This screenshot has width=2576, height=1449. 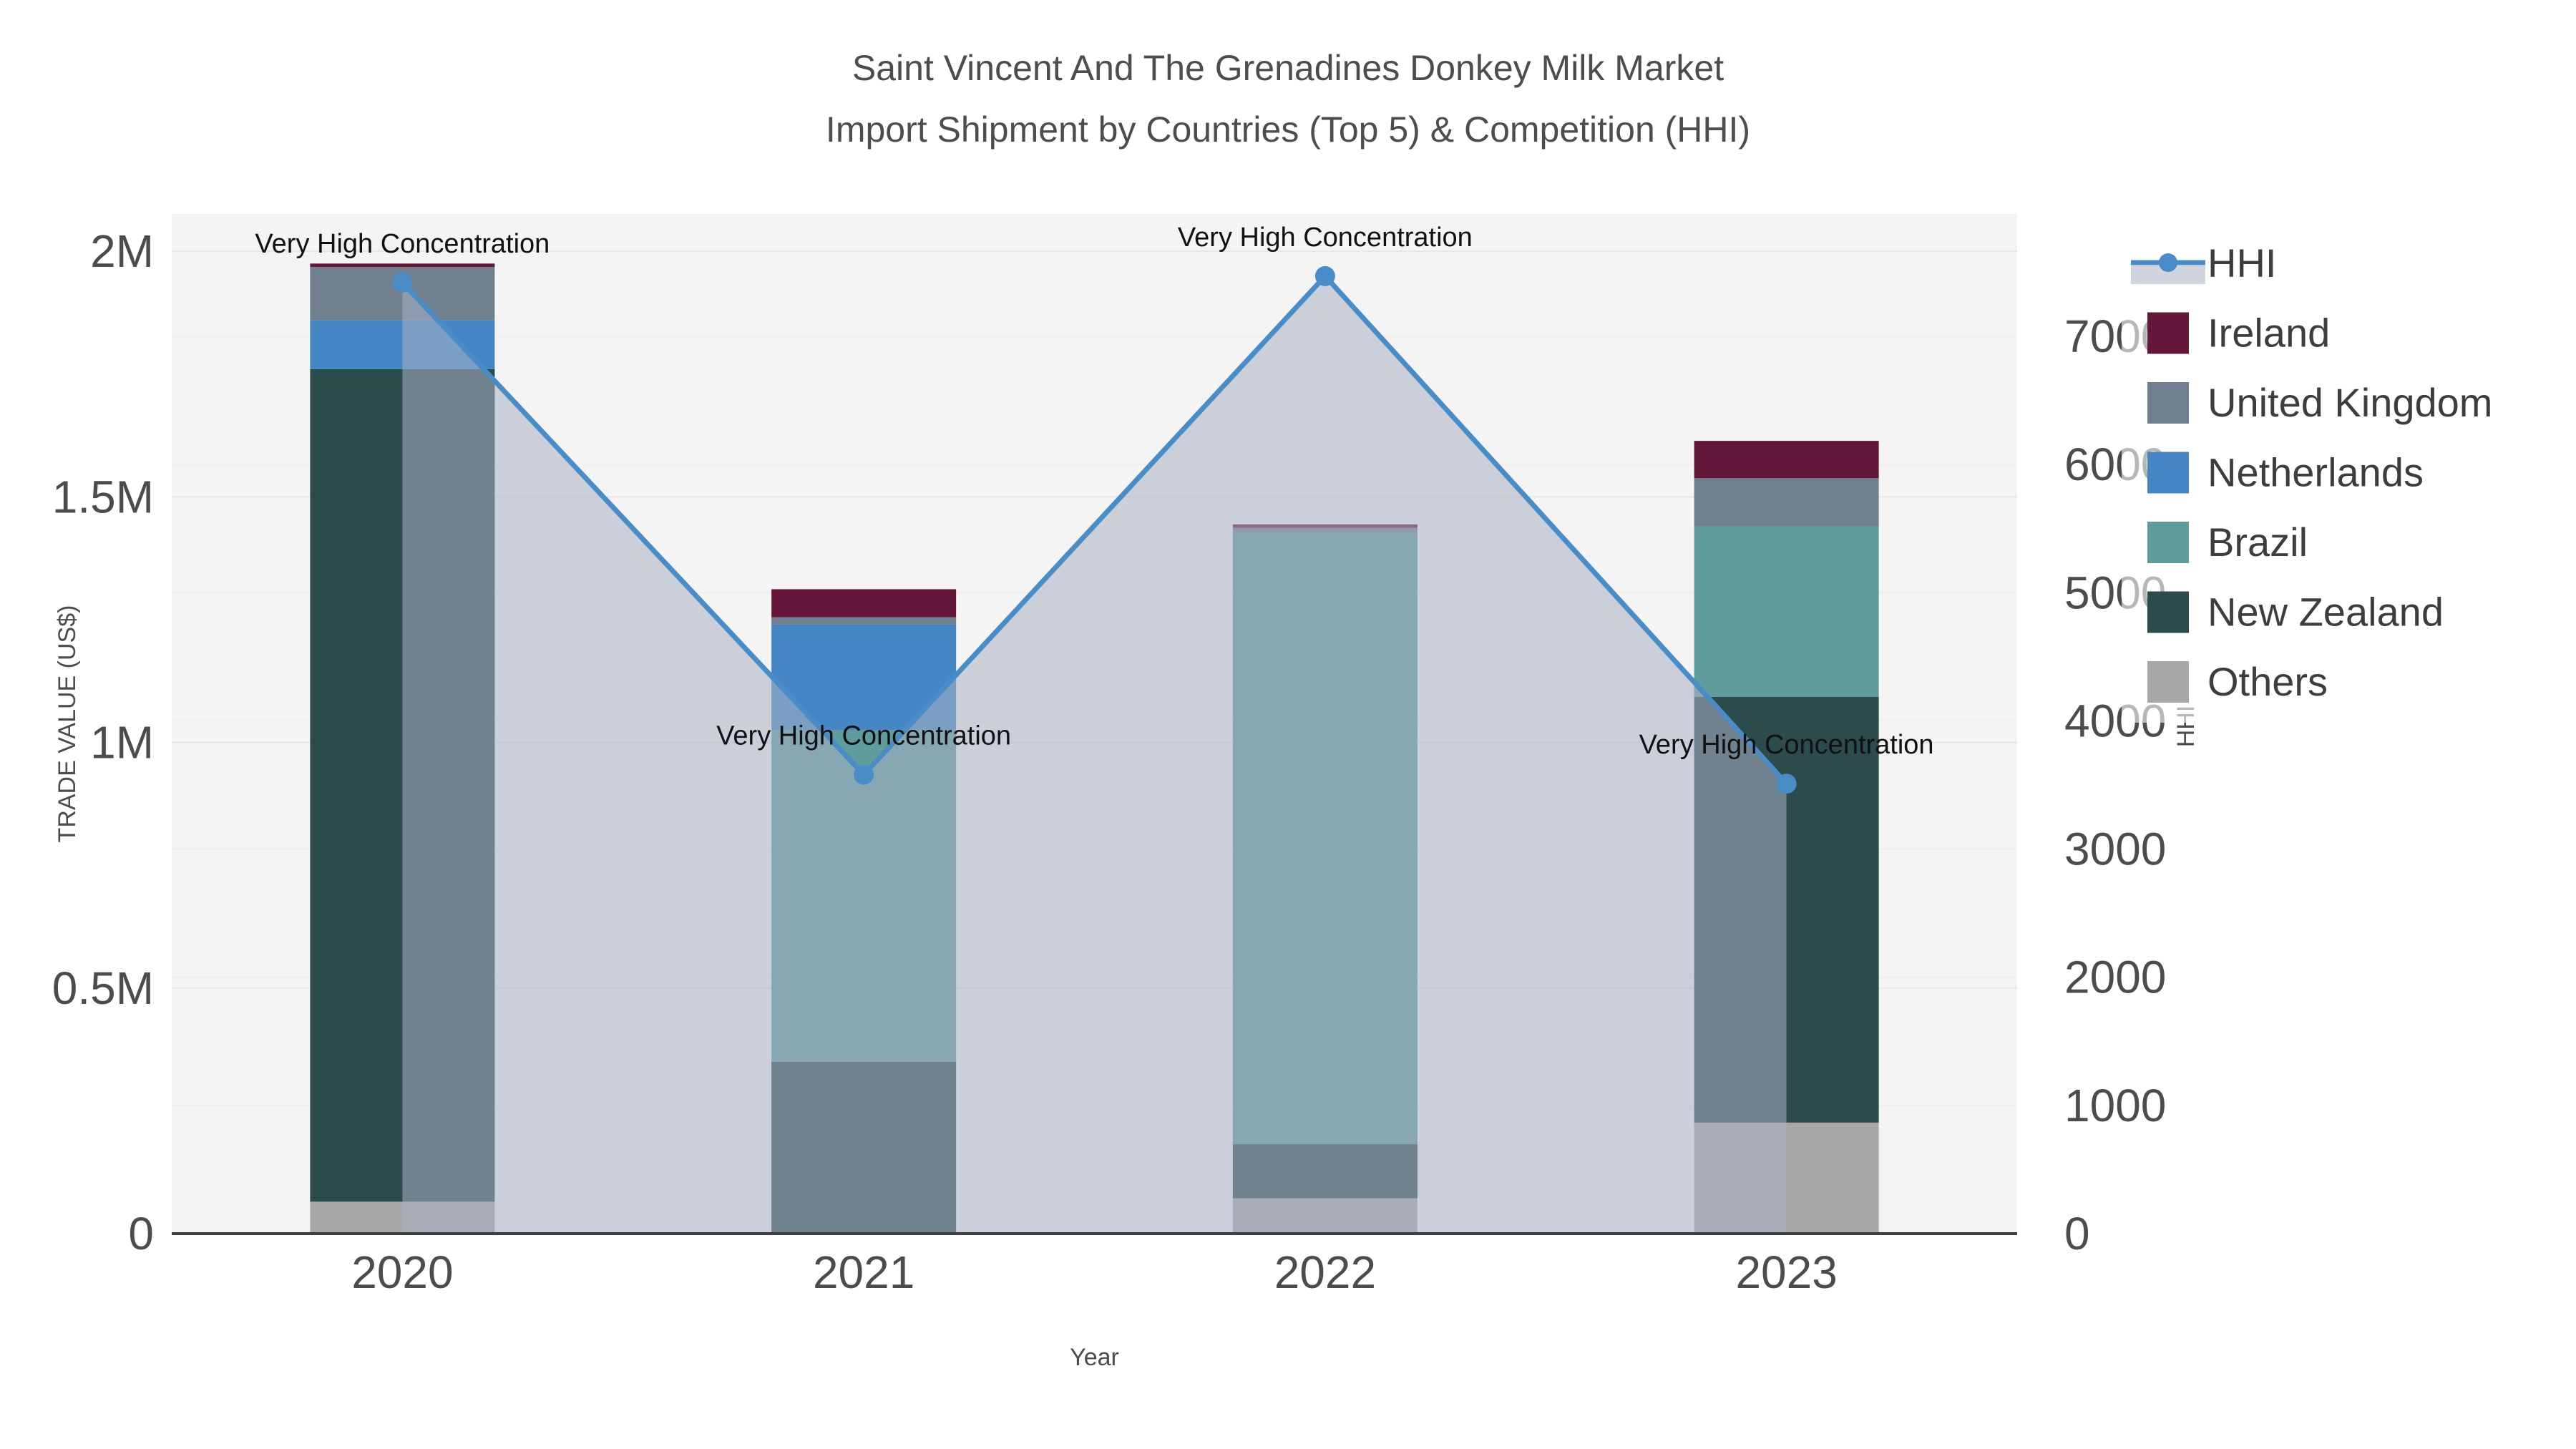 I want to click on legend-label: New Zealand, so click(x=2325, y=612).